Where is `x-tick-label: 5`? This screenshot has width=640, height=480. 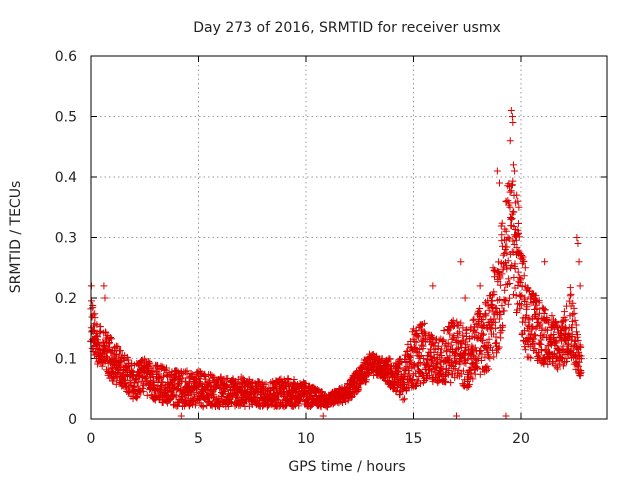 x-tick-label: 5 is located at coordinates (198, 439).